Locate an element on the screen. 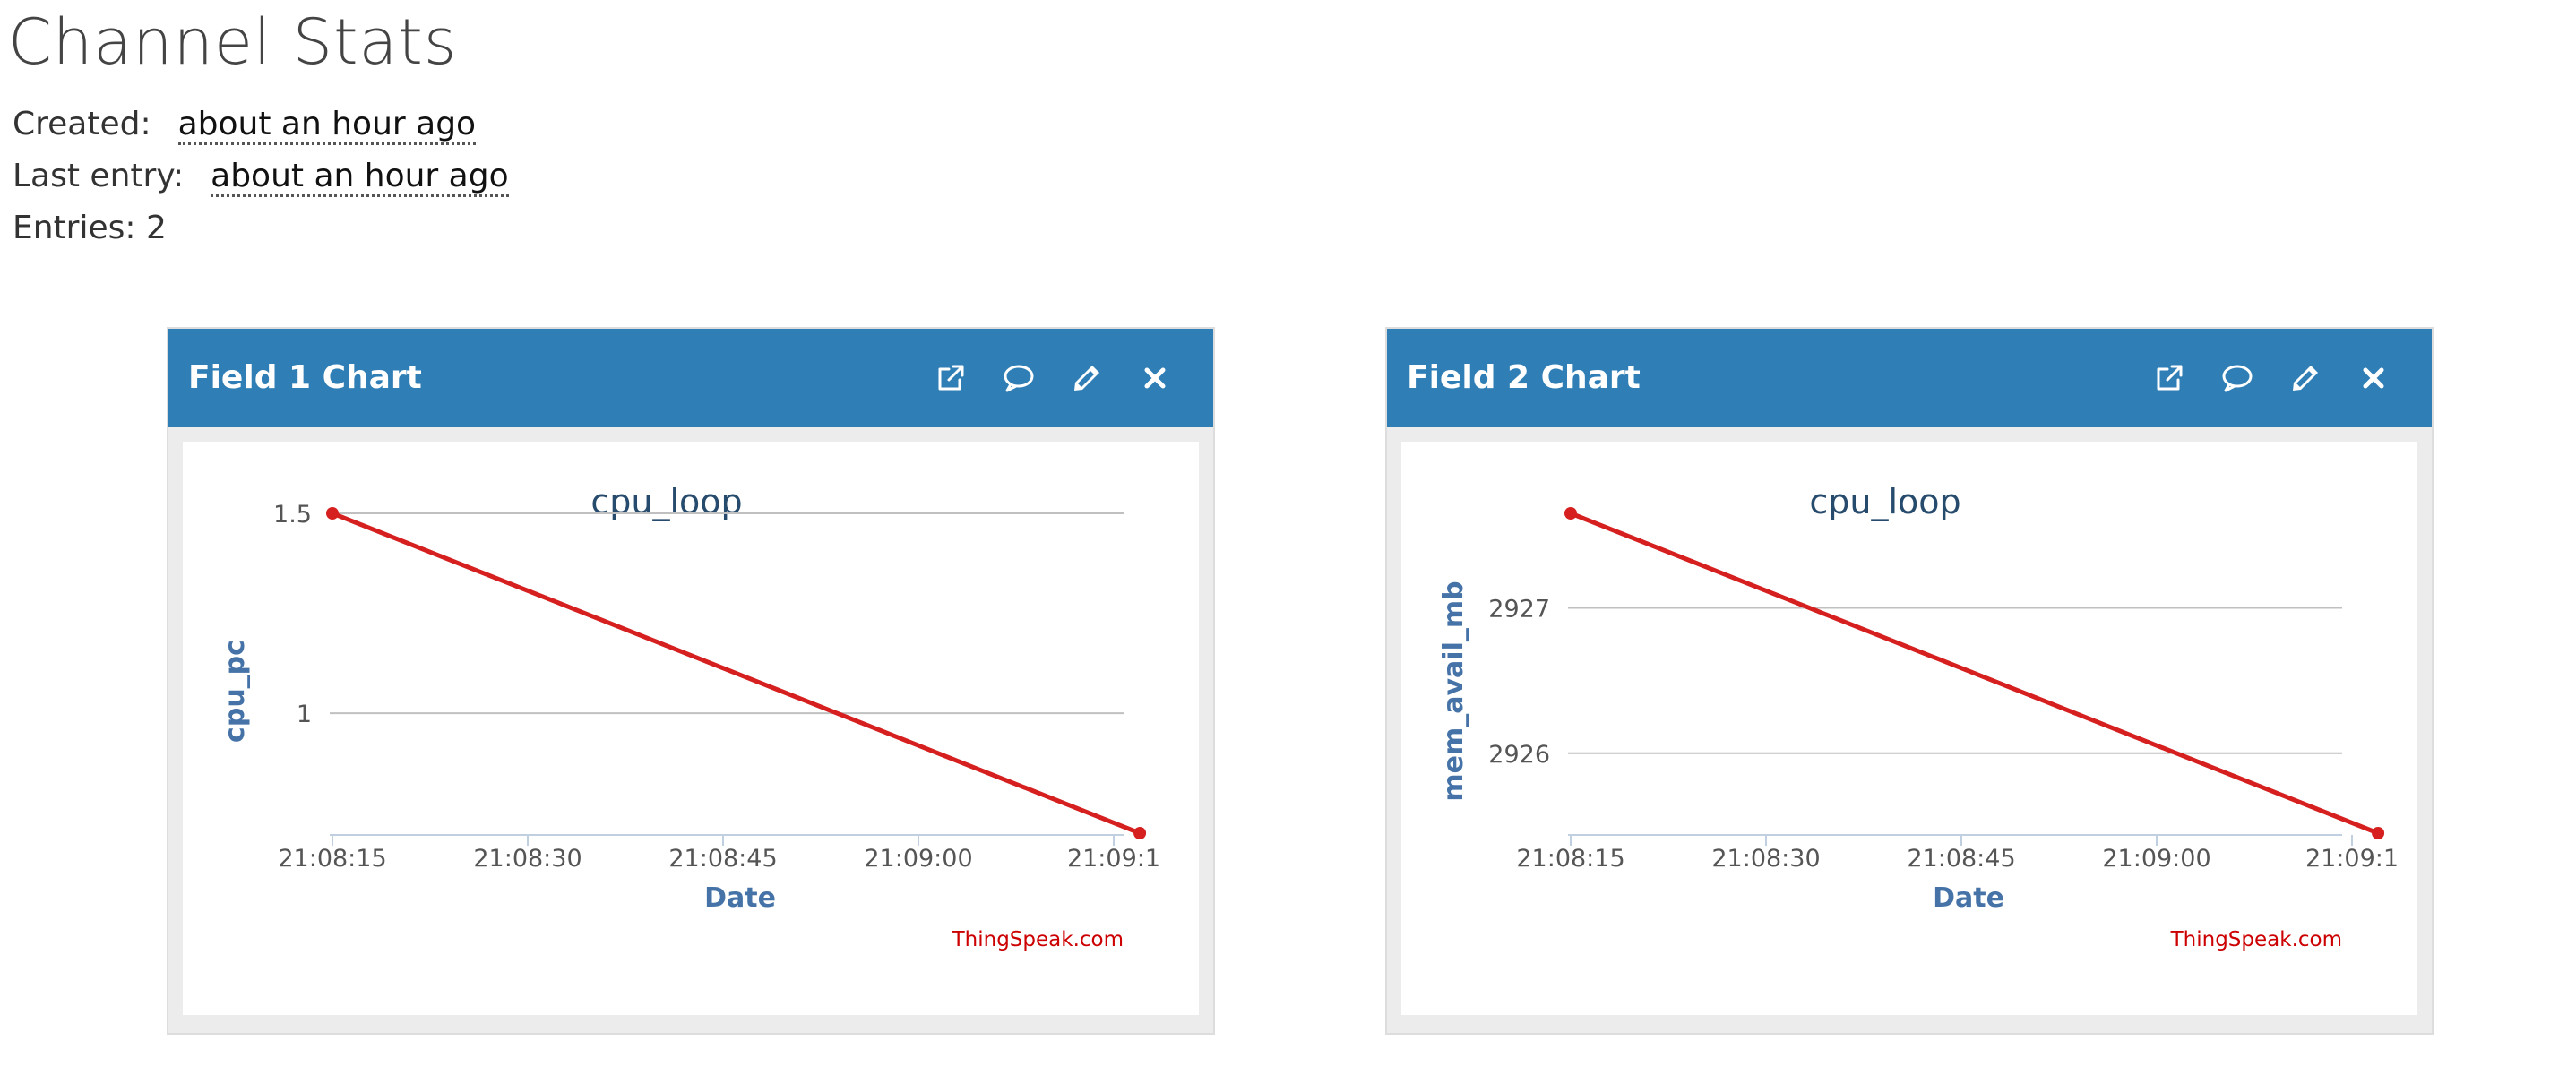 The image size is (2576, 1084). panel-heading: Field 1 Chart is located at coordinates (690, 378).